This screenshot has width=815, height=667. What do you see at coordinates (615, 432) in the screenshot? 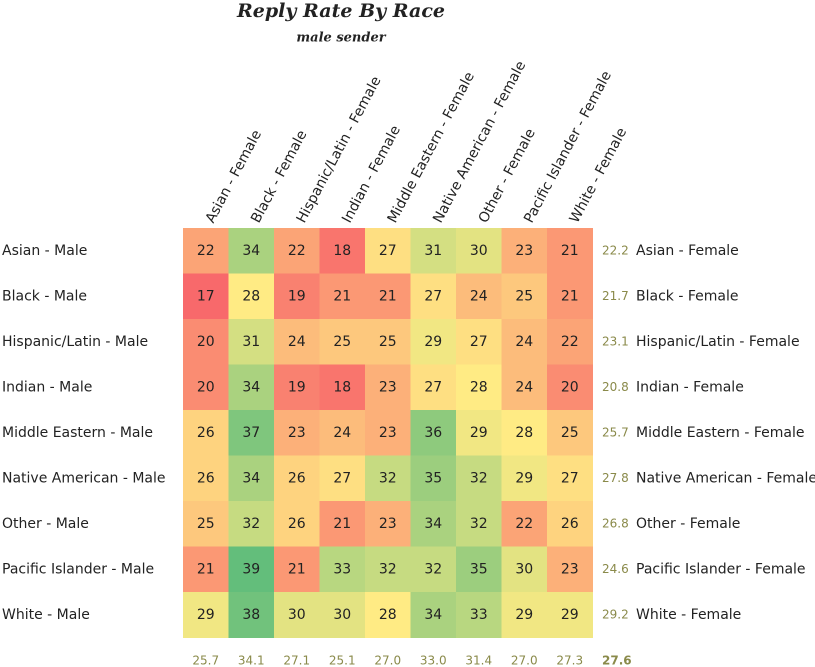
I see `row-mean: 25.7` at bounding box center [615, 432].